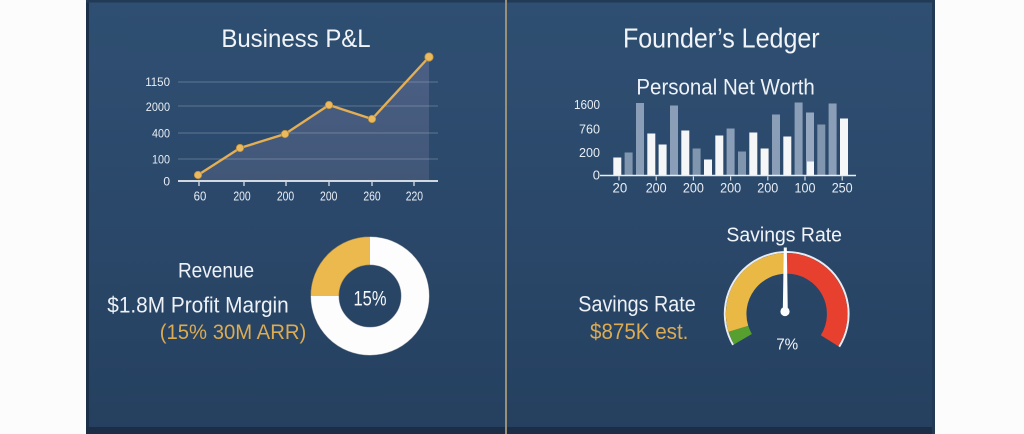  Describe the element at coordinates (371, 197) in the screenshot. I see `svg-text: 260` at that location.